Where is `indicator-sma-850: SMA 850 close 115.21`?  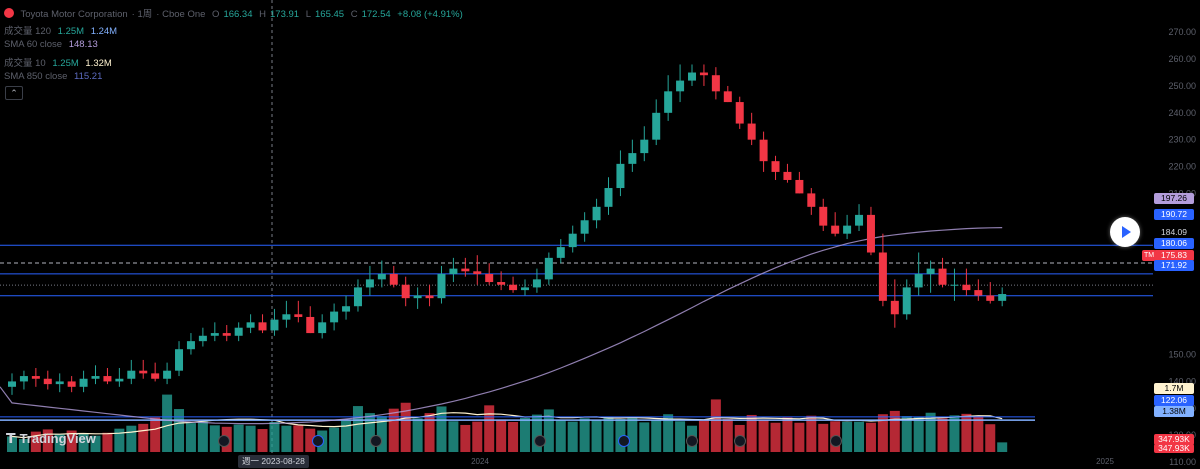
indicator-sma-850: SMA 850 close 115.21 is located at coordinates (53, 76).